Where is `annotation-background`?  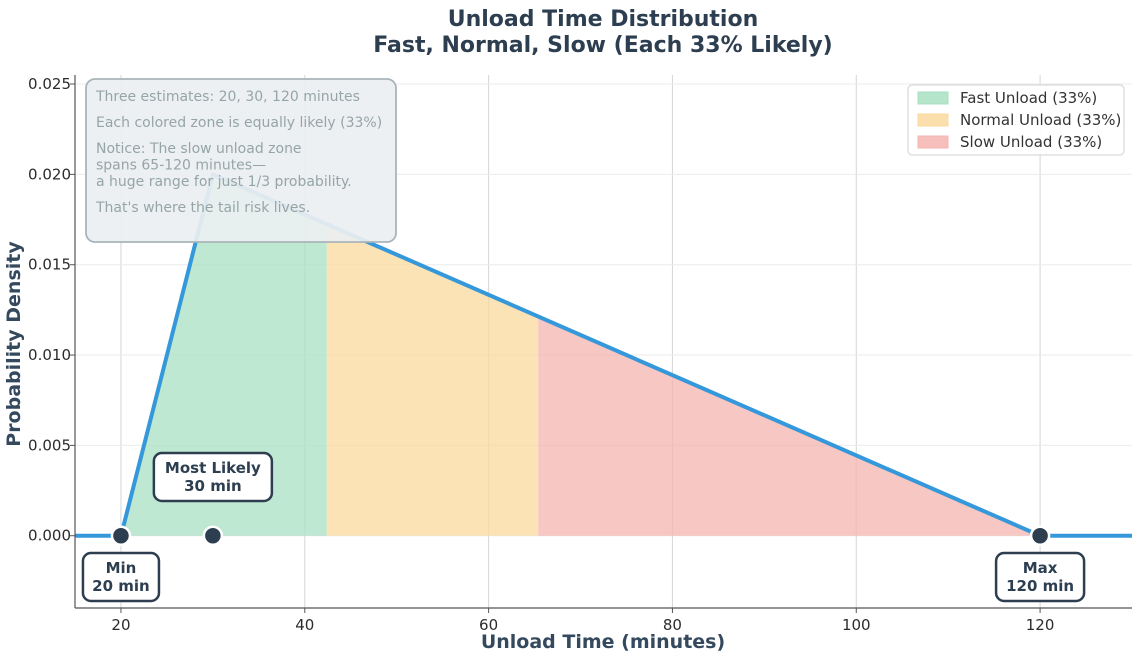
annotation-background is located at coordinates (241, 160).